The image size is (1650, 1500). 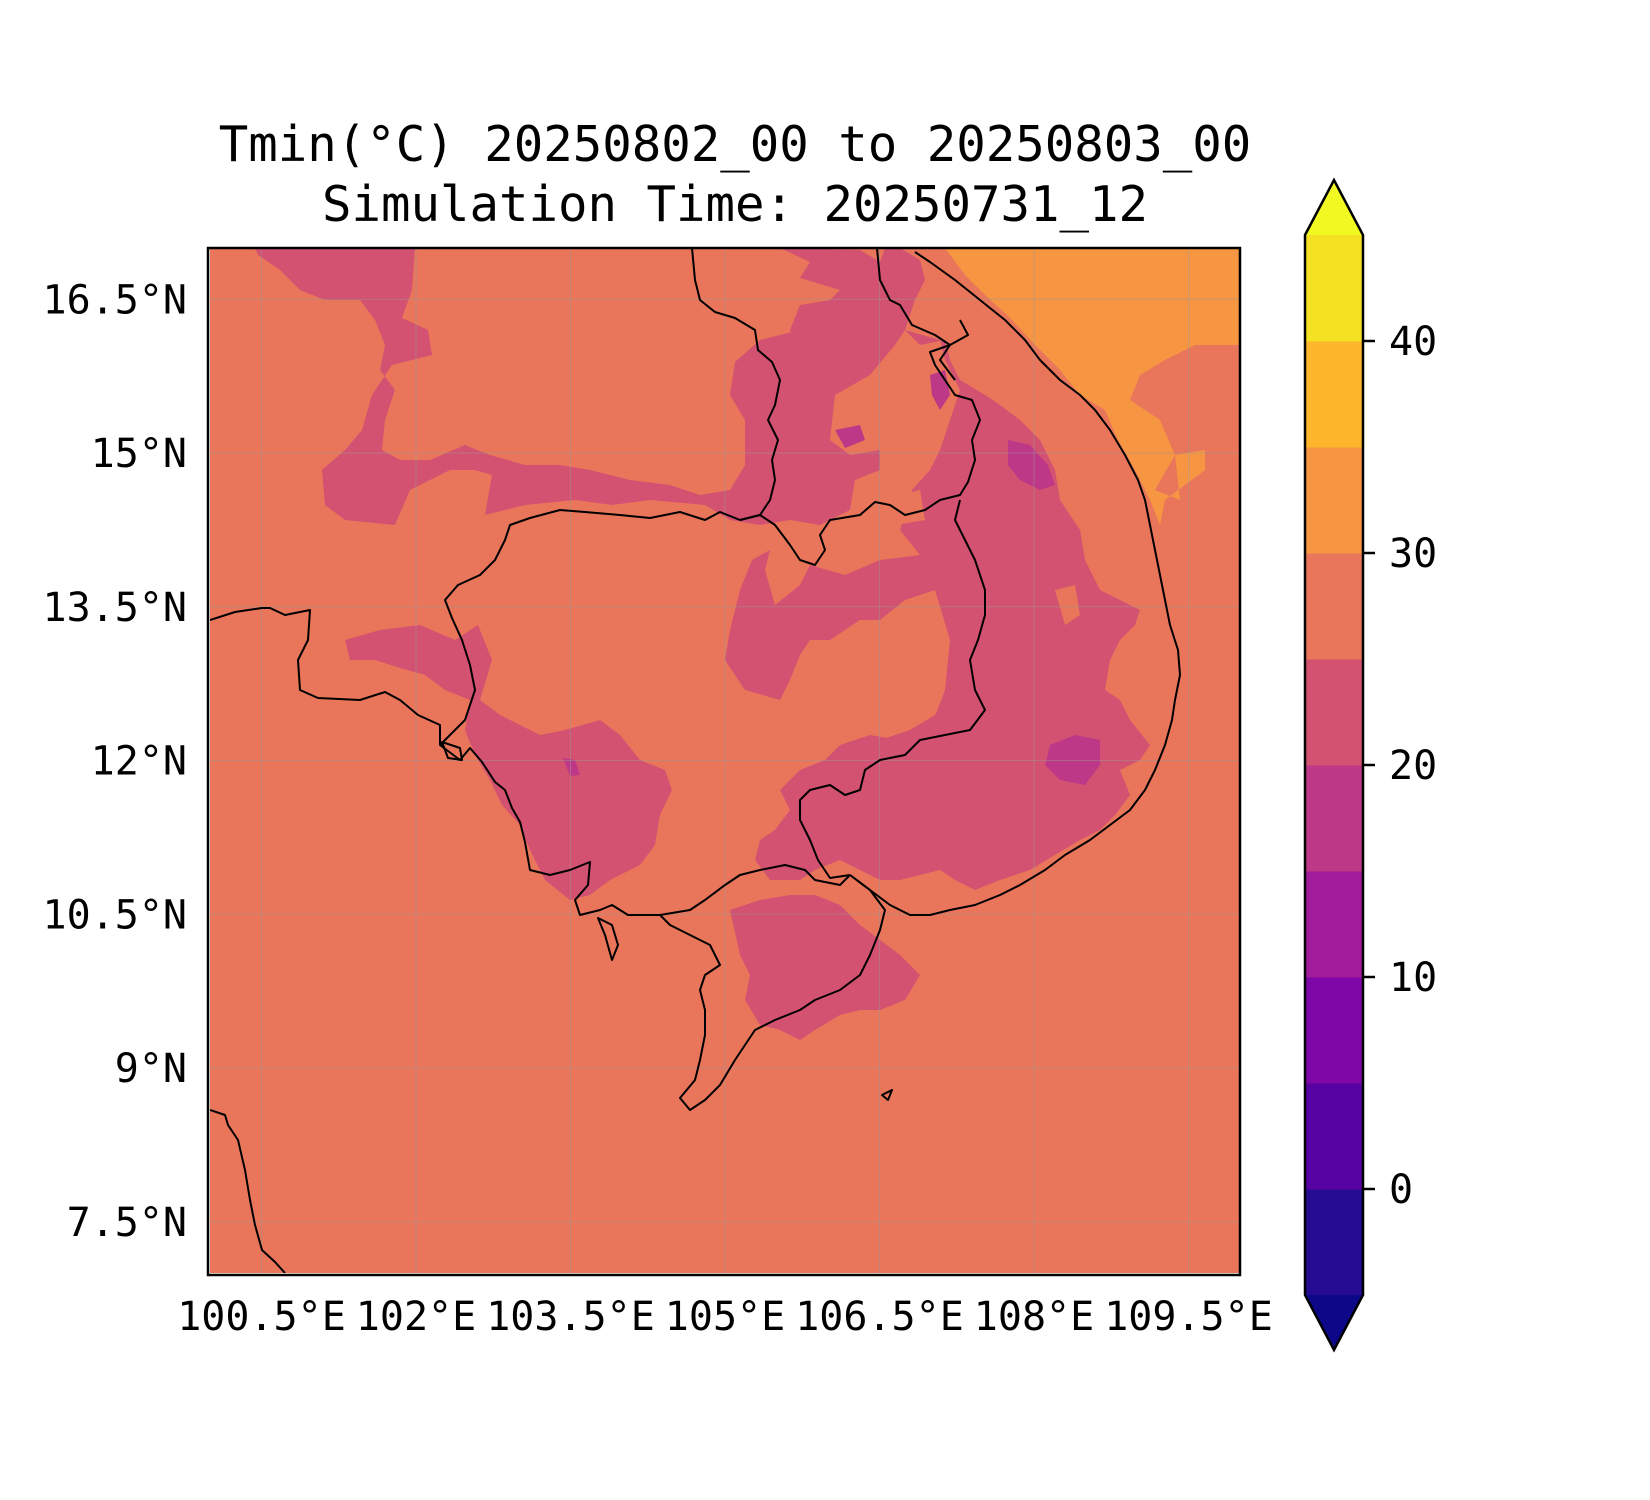 I want to click on colorbar-tick-label: 30, so click(x=1413, y=554).